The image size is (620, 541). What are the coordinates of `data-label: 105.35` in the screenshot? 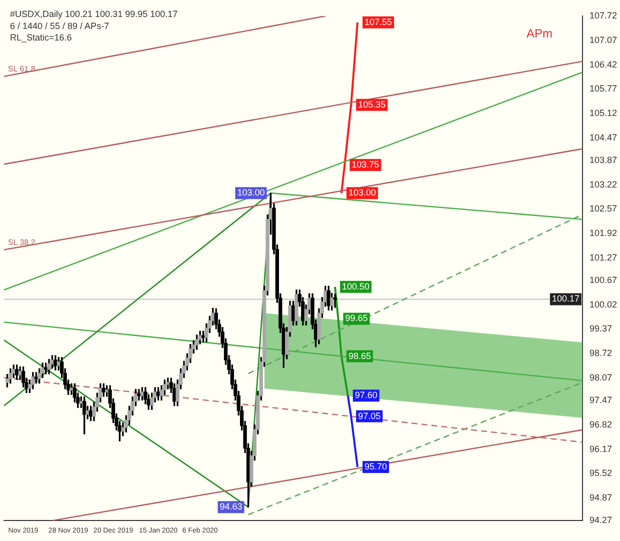 It's located at (372, 104).